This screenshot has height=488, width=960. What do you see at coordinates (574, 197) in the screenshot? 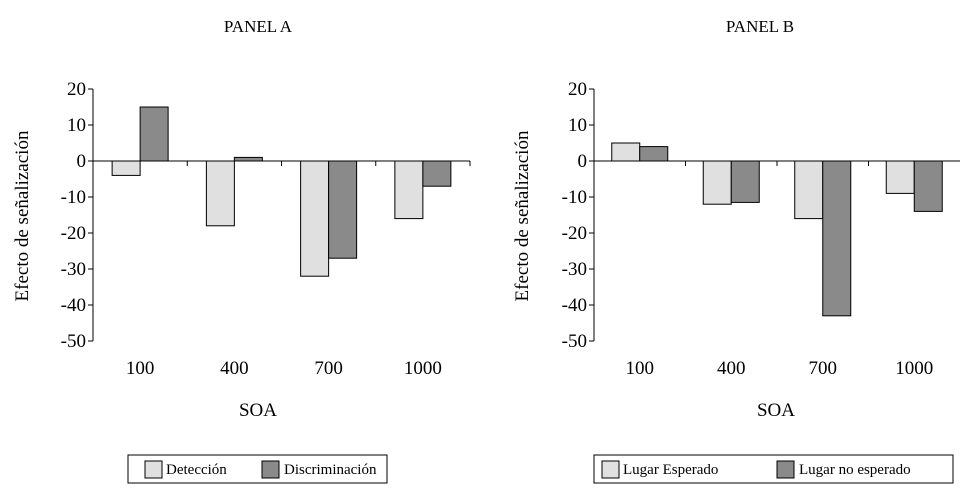
I see `panel-b-y-tick-label: -10` at bounding box center [574, 197].